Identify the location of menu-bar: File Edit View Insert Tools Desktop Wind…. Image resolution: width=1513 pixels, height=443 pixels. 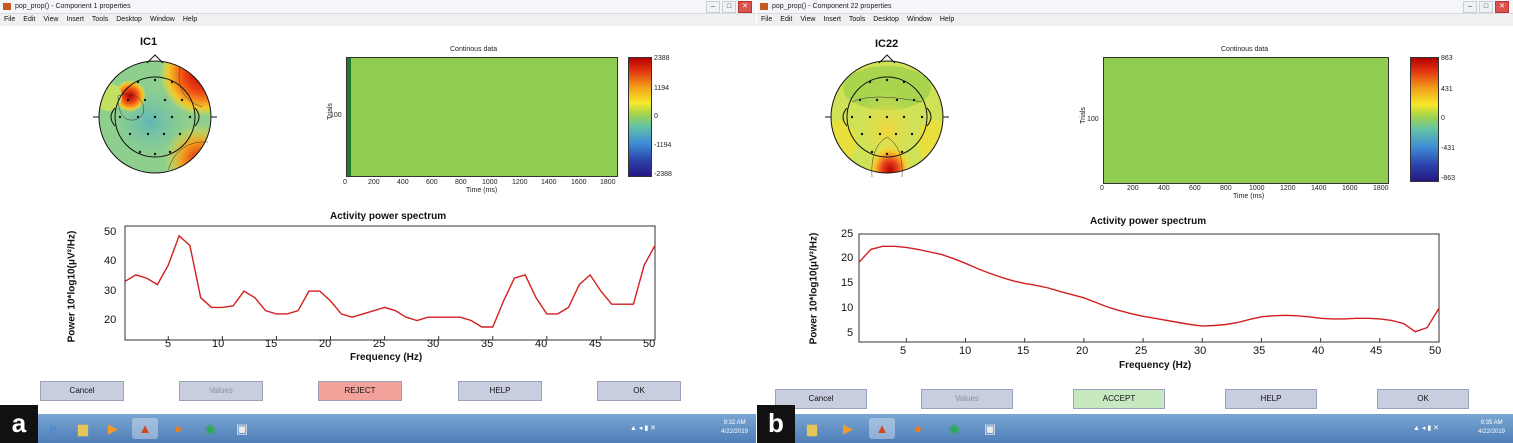
(1135, 20).